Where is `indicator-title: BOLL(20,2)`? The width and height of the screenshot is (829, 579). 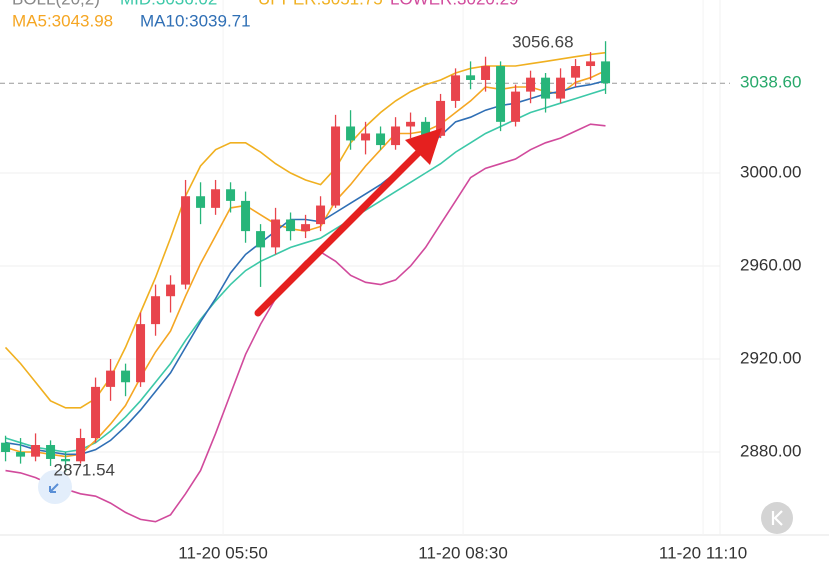
indicator-title: BOLL(20,2) is located at coordinates (56, 4).